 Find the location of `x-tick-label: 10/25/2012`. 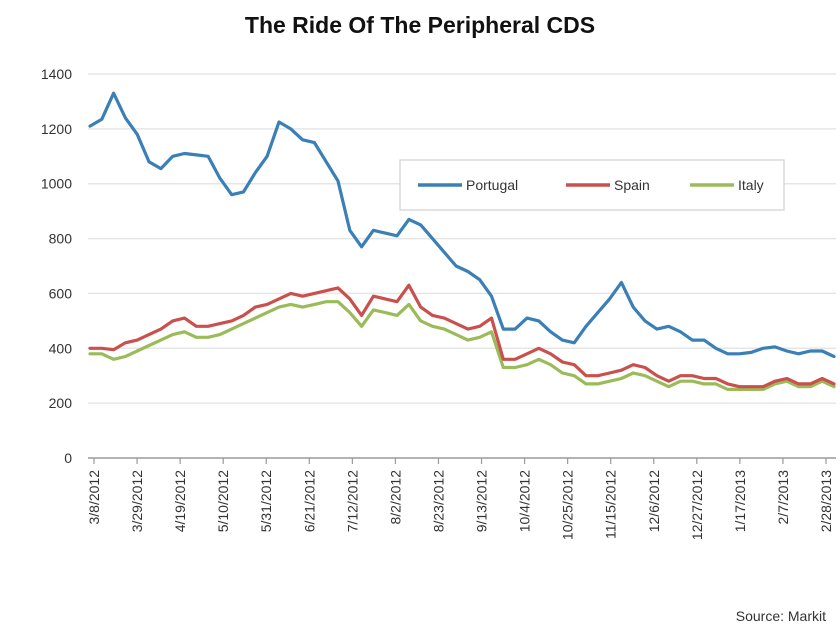

x-tick-label: 10/25/2012 is located at coordinates (568, 505).